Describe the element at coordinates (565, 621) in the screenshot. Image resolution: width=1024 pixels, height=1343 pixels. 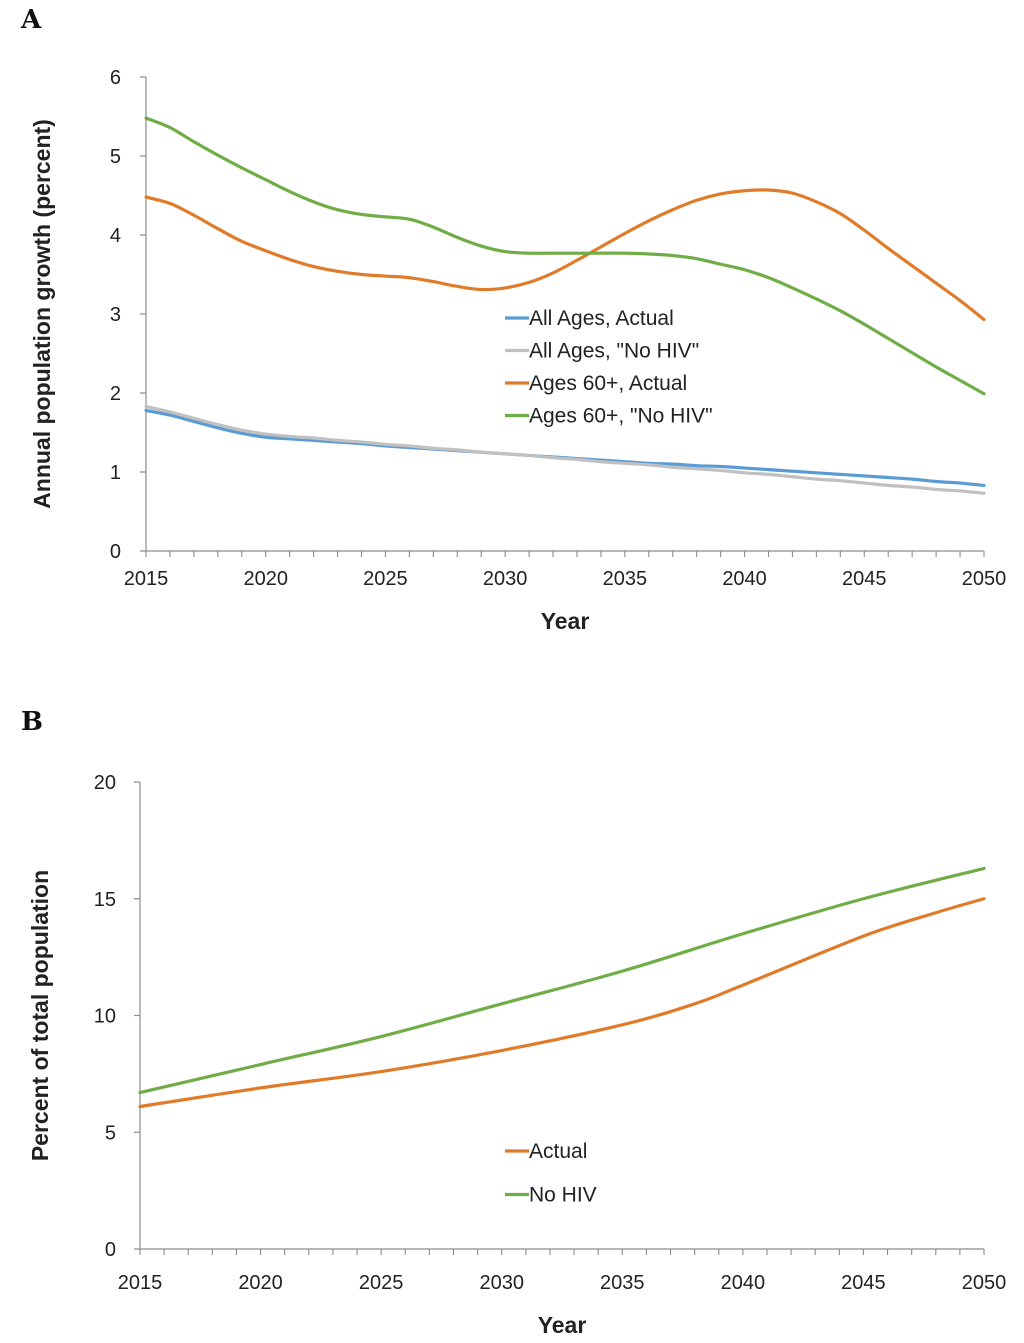
I see `panel-a-x-axis-title: Year` at that location.